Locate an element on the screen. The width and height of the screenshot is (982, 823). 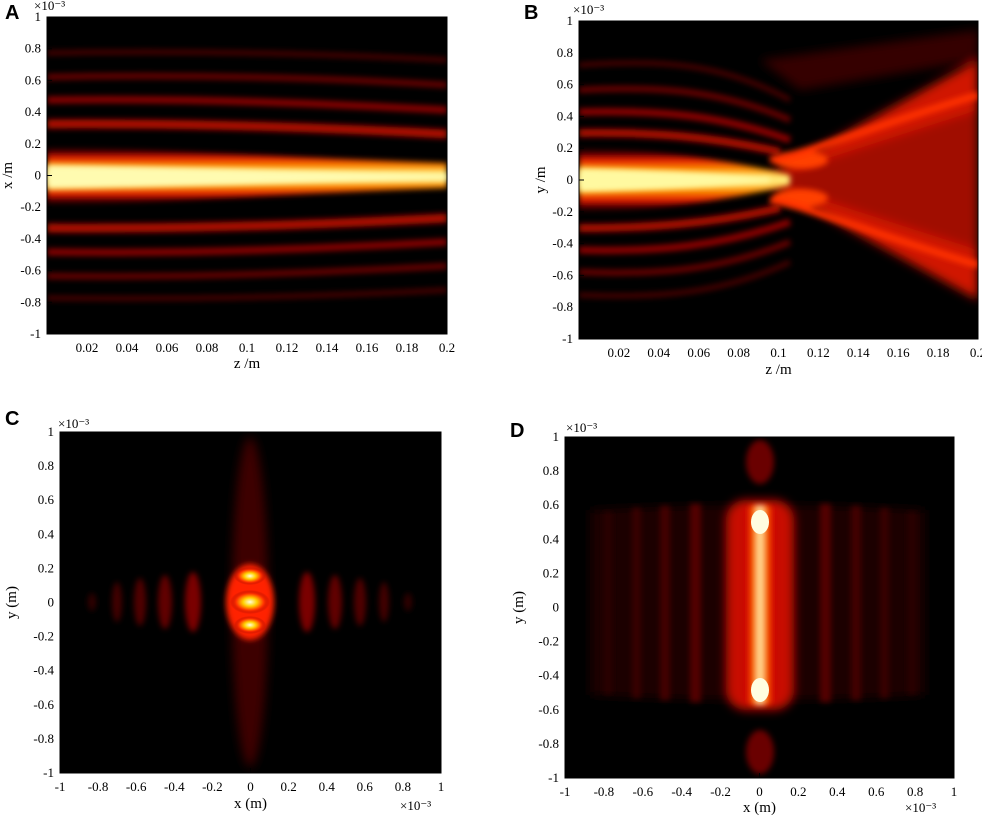
panel-a-y-tick-label: 0.8 is located at coordinates (33, 48).